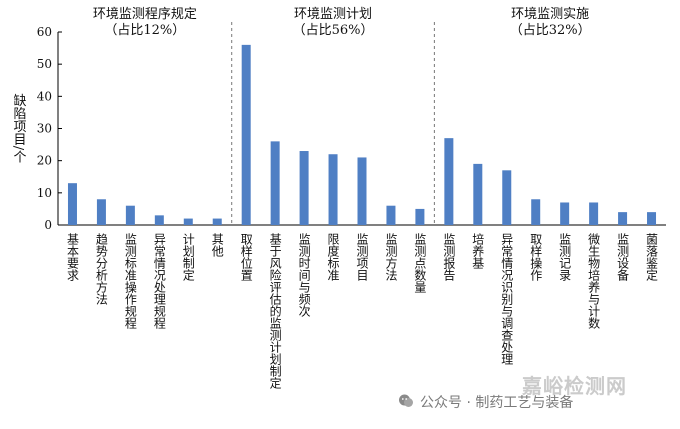 The height and width of the screenshot is (429, 680). I want to click on y-tick-label: 20, so click(44, 161).